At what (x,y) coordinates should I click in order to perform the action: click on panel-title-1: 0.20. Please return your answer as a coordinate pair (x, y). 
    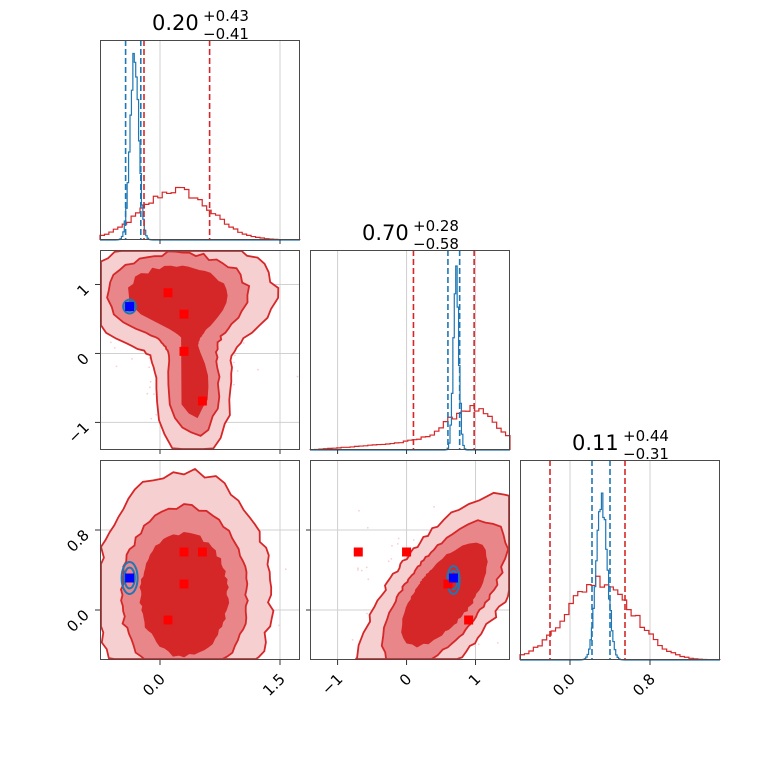
    Looking at the image, I should click on (175, 23).